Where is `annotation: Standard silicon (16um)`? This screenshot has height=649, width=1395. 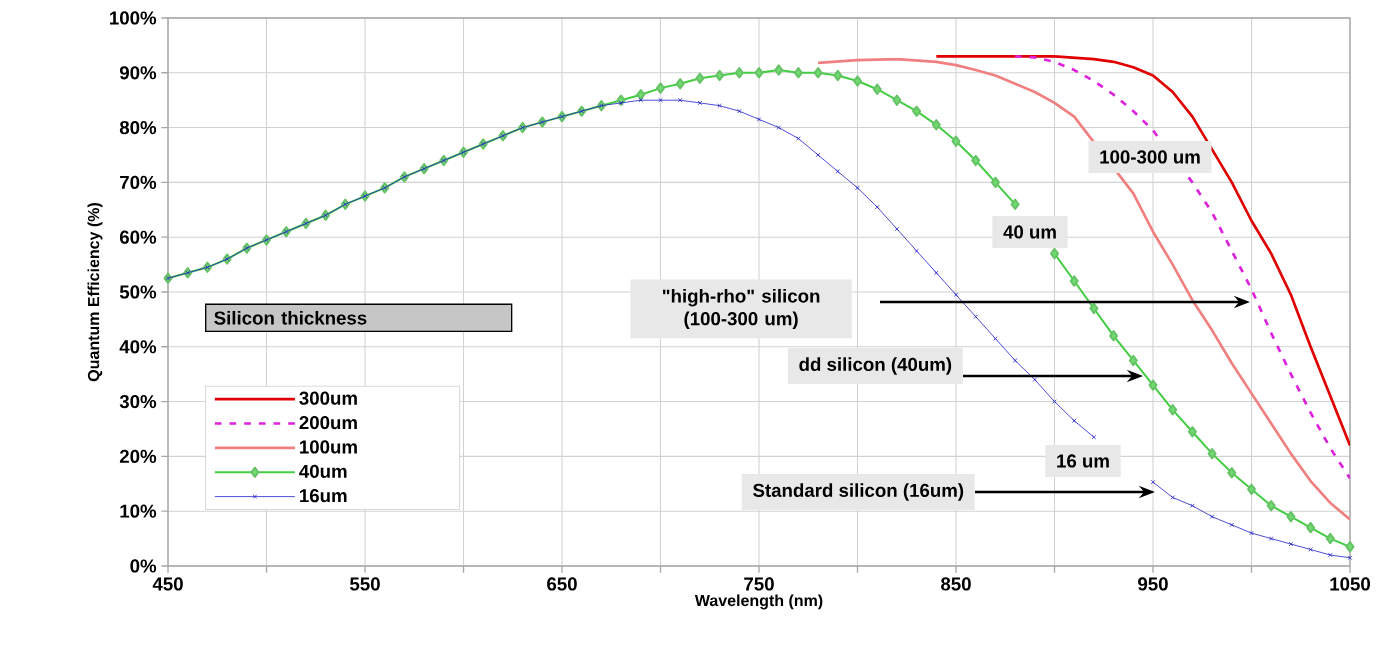
annotation: Standard silicon (16um) is located at coordinates (858, 492).